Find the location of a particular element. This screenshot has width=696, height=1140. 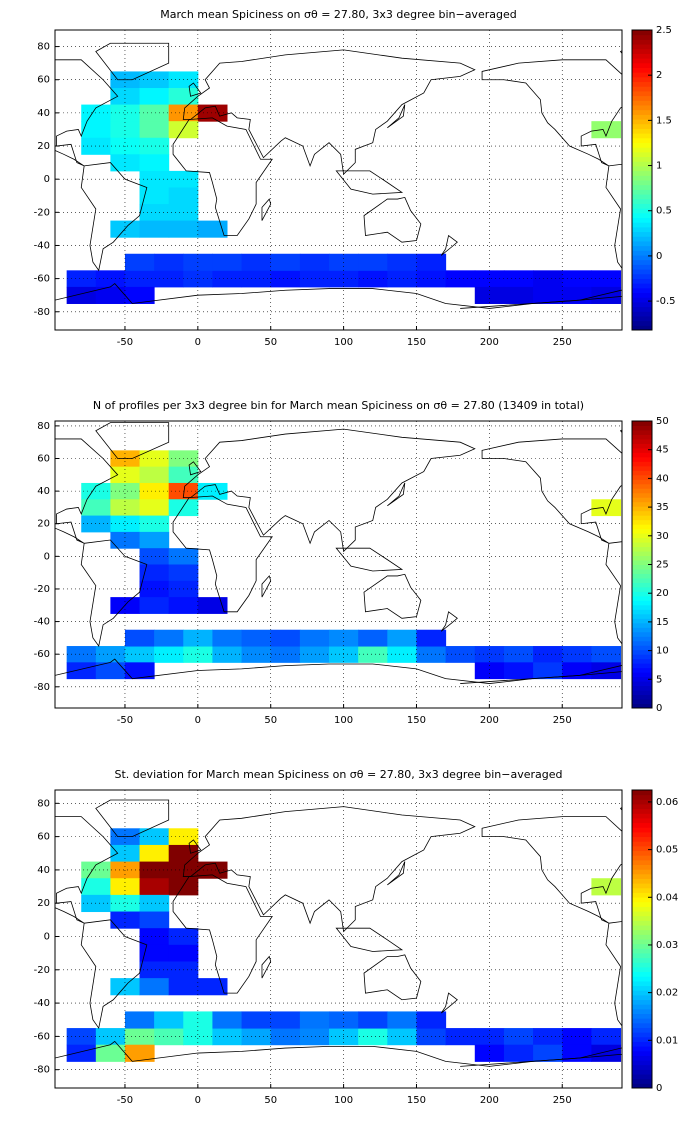

y-tick-label: 0 is located at coordinates (47, 179).